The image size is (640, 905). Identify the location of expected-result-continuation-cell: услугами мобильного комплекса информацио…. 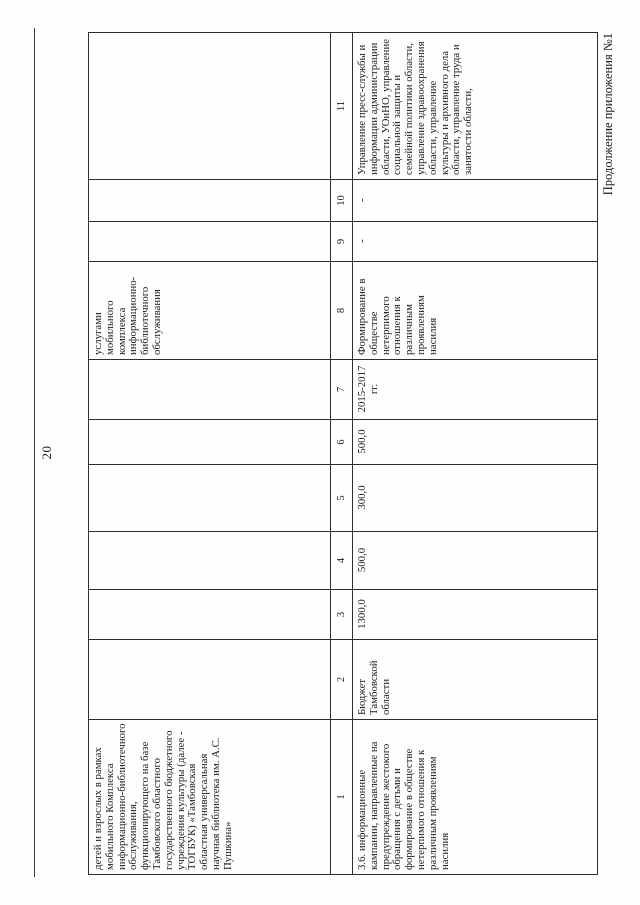
(209, 310).